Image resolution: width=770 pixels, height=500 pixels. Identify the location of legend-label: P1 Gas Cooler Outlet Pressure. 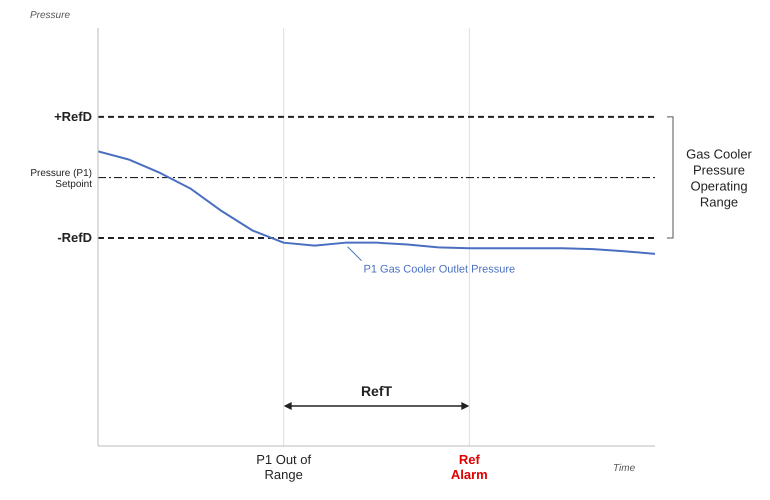
(440, 270).